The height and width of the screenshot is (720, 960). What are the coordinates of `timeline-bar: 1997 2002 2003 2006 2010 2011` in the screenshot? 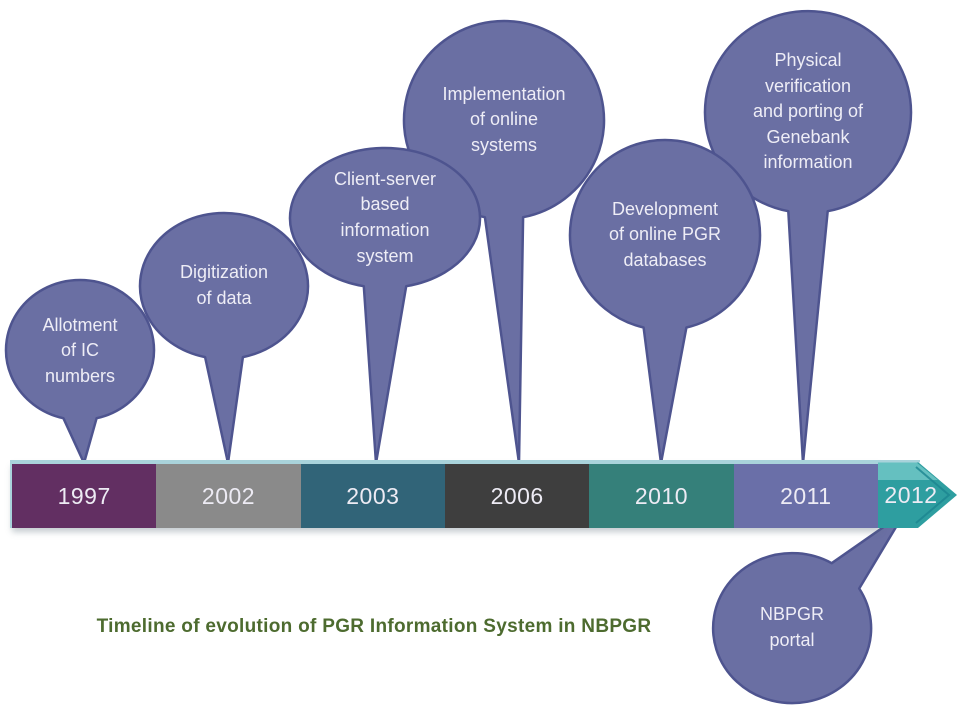 It's located at (444, 495).